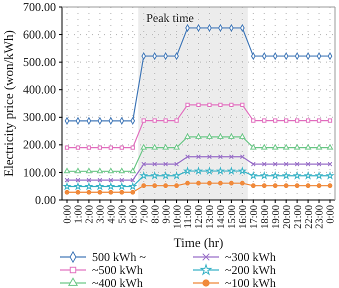  What do you see at coordinates (166, 214) in the screenshot?
I see `x-tick-label: 9:00` at bounding box center [166, 214].